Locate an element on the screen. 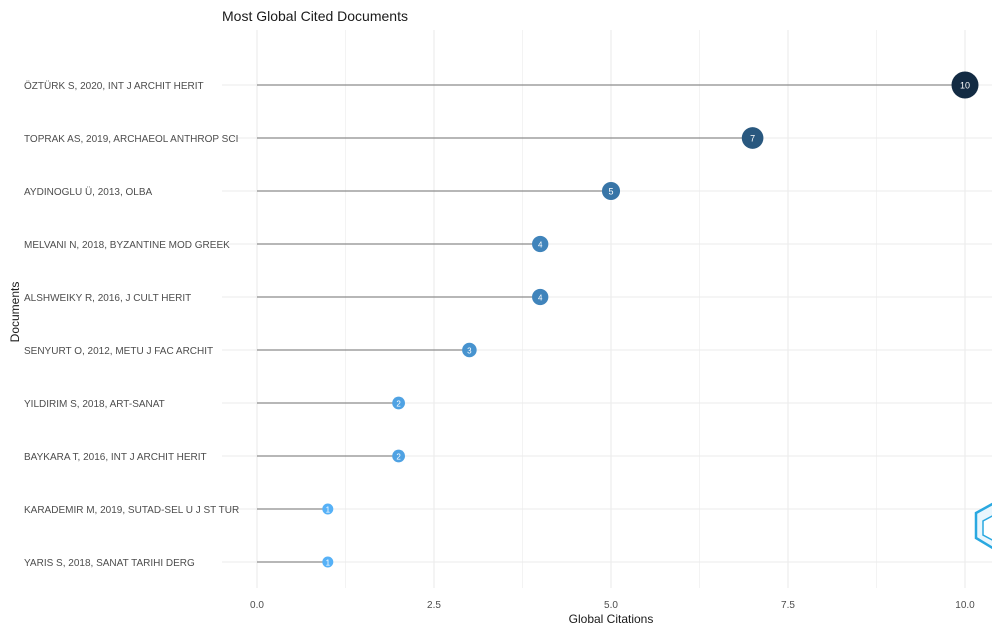 This screenshot has height=633, width=992. point-value-label: 7 is located at coordinates (752, 139).